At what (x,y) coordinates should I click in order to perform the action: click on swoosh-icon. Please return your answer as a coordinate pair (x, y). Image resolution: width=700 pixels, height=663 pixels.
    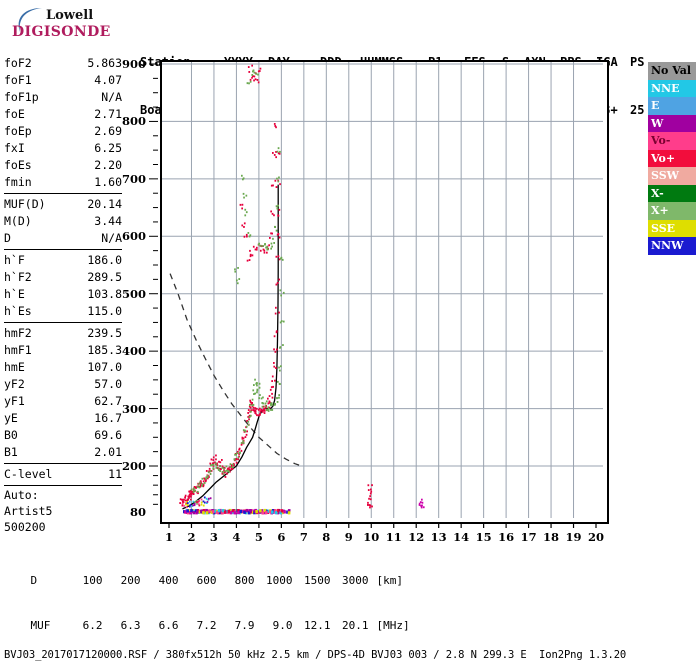
    Looking at the image, I should click on (30, 20).